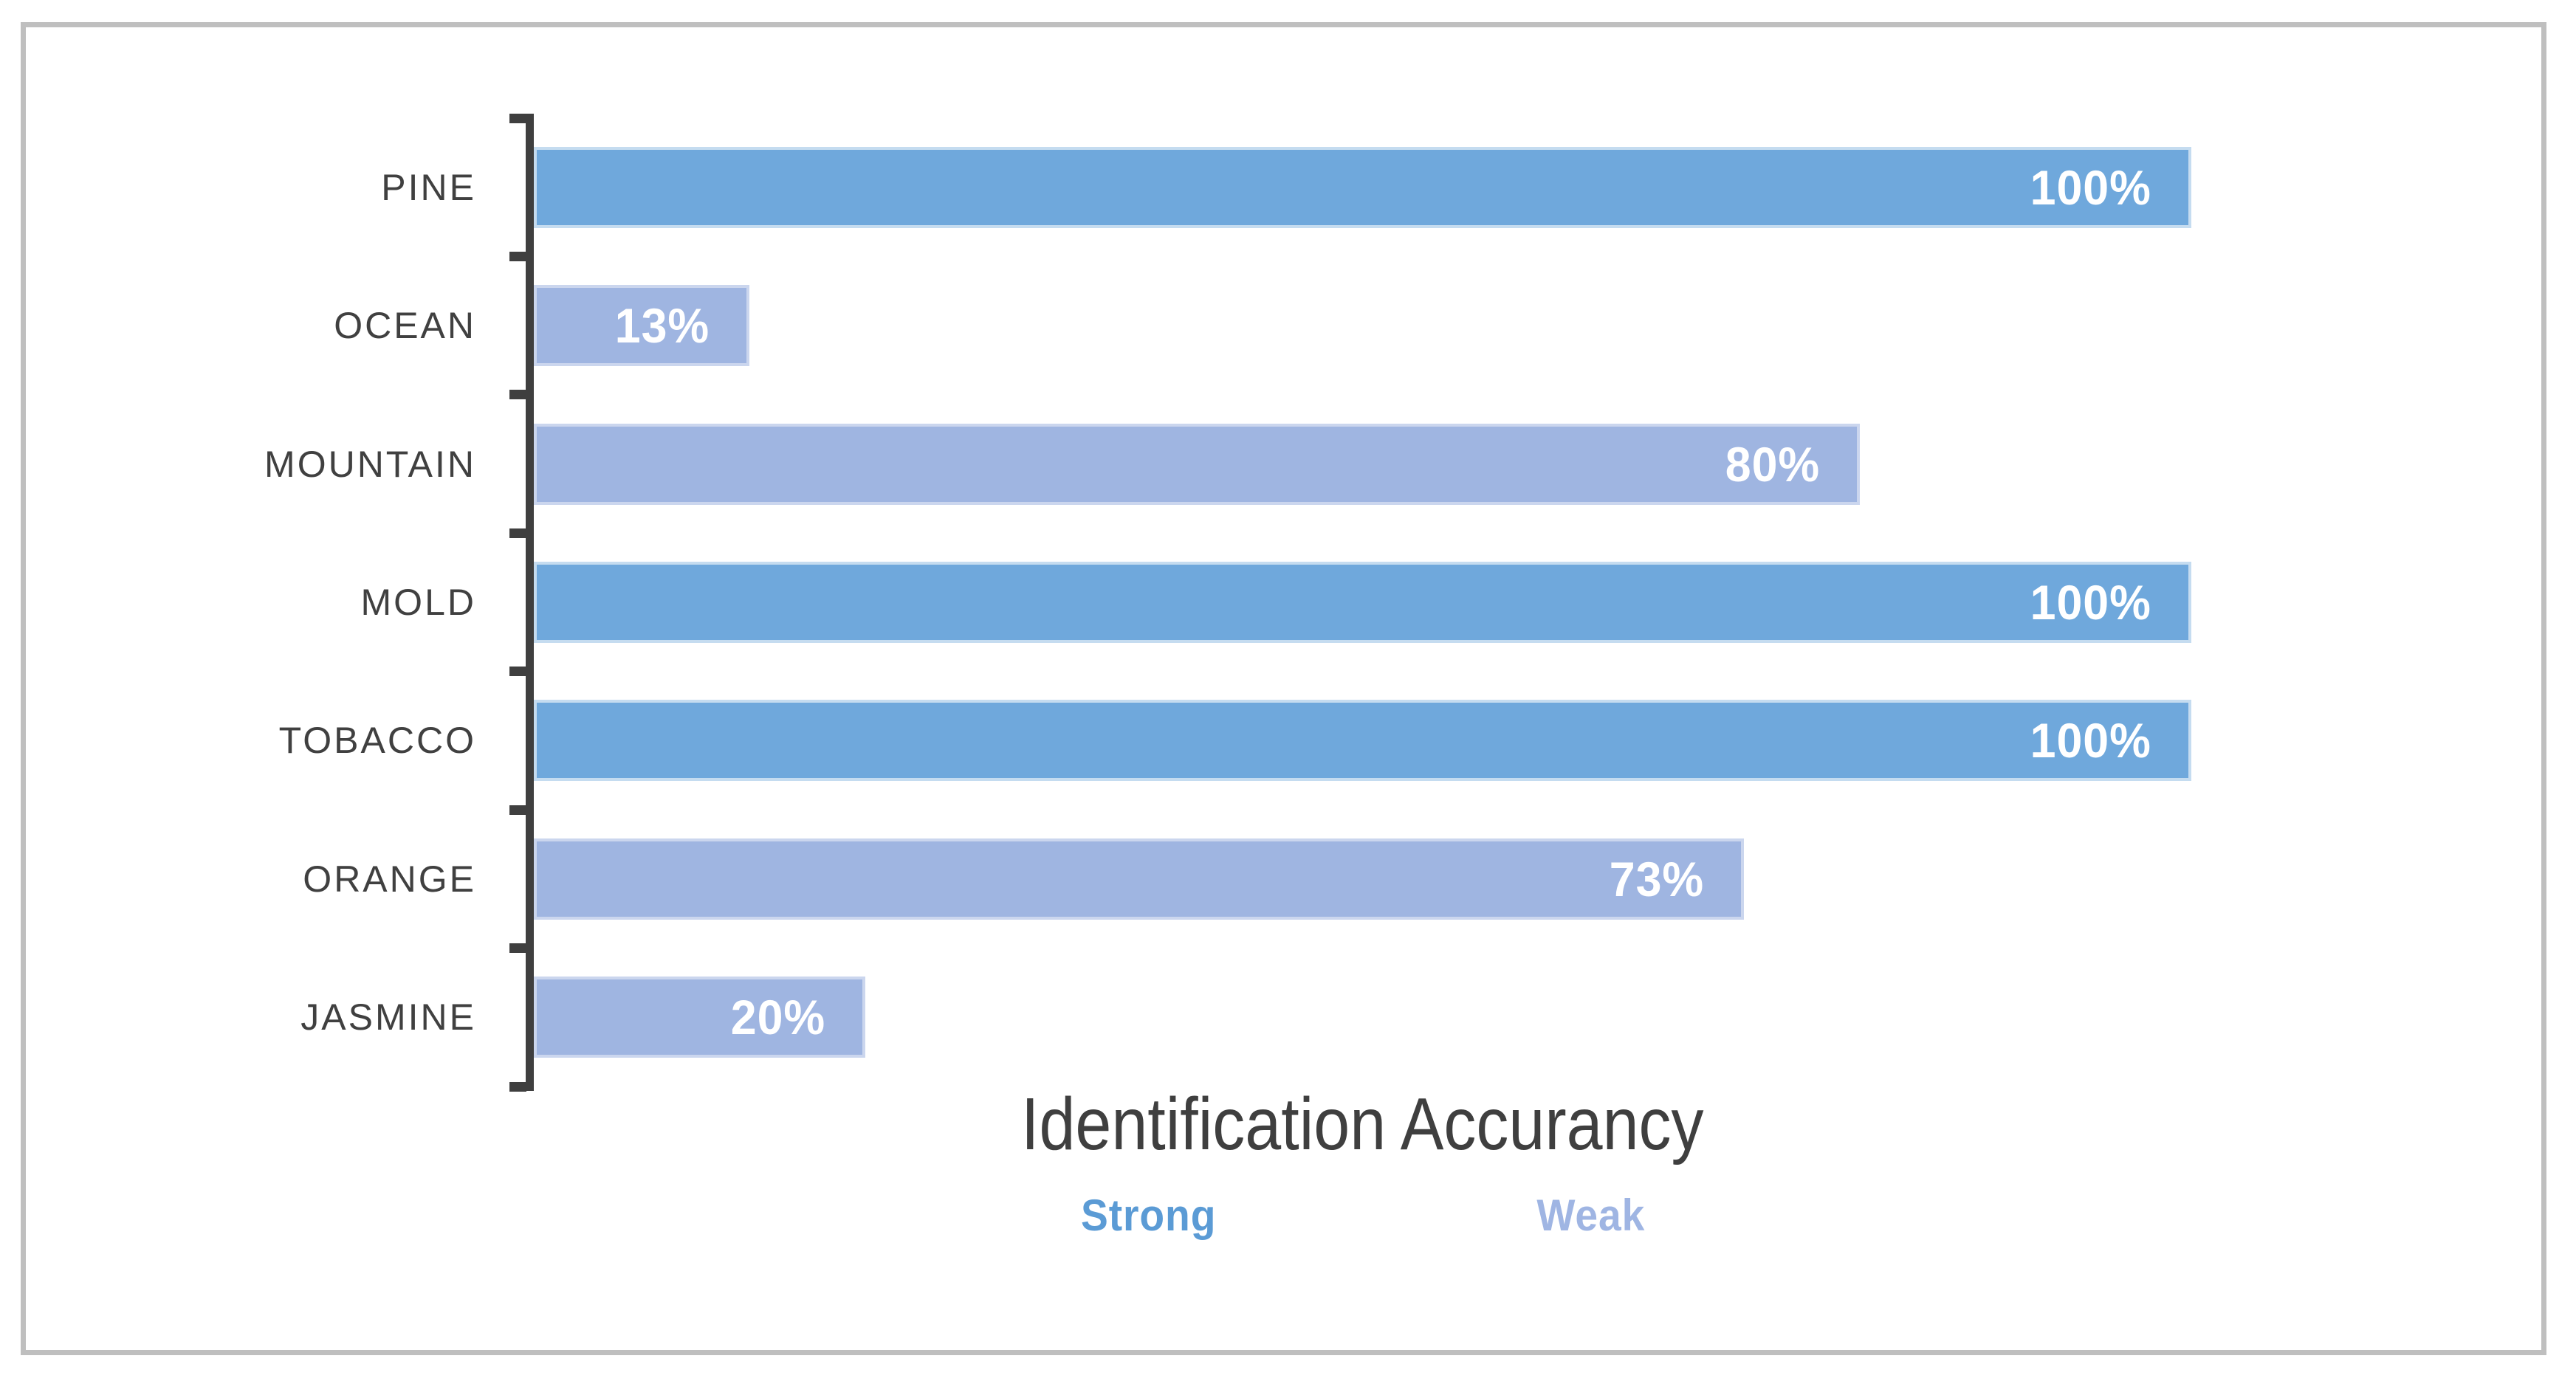 The image size is (2576, 1381). I want to click on value-label: 73%, so click(1656, 878).